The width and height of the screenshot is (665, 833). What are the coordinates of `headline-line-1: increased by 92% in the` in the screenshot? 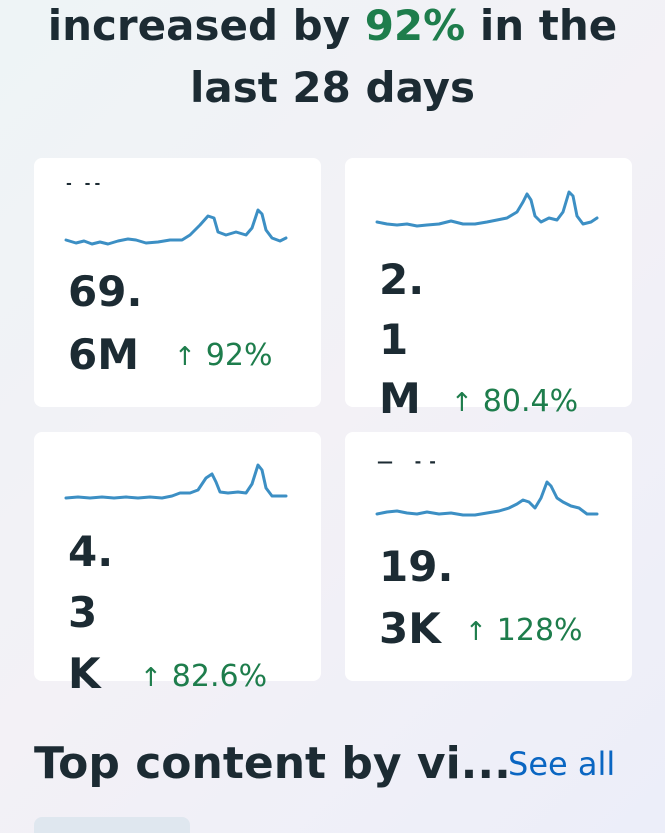 It's located at (332, 28).